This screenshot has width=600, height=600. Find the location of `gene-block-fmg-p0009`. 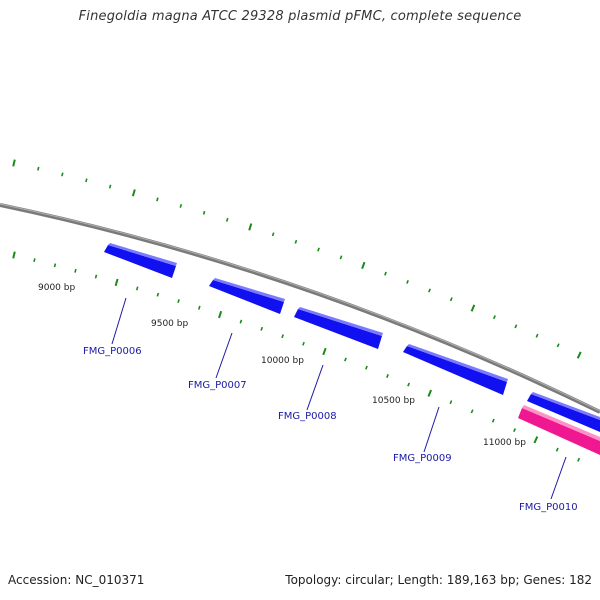

gene-block-fmg-p0009 is located at coordinates (455, 369).